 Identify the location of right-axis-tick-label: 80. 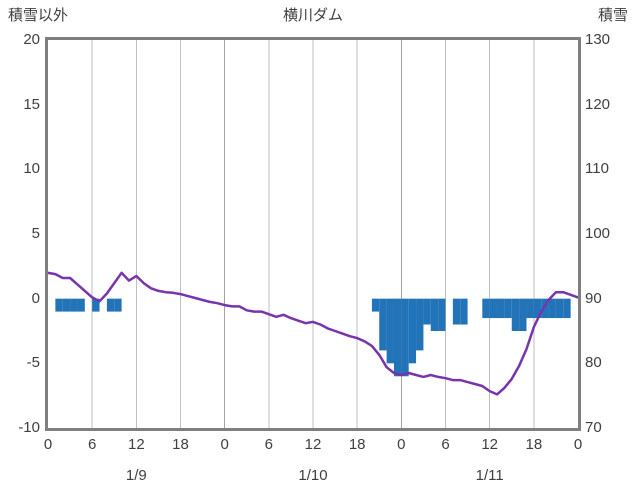
(593, 363).